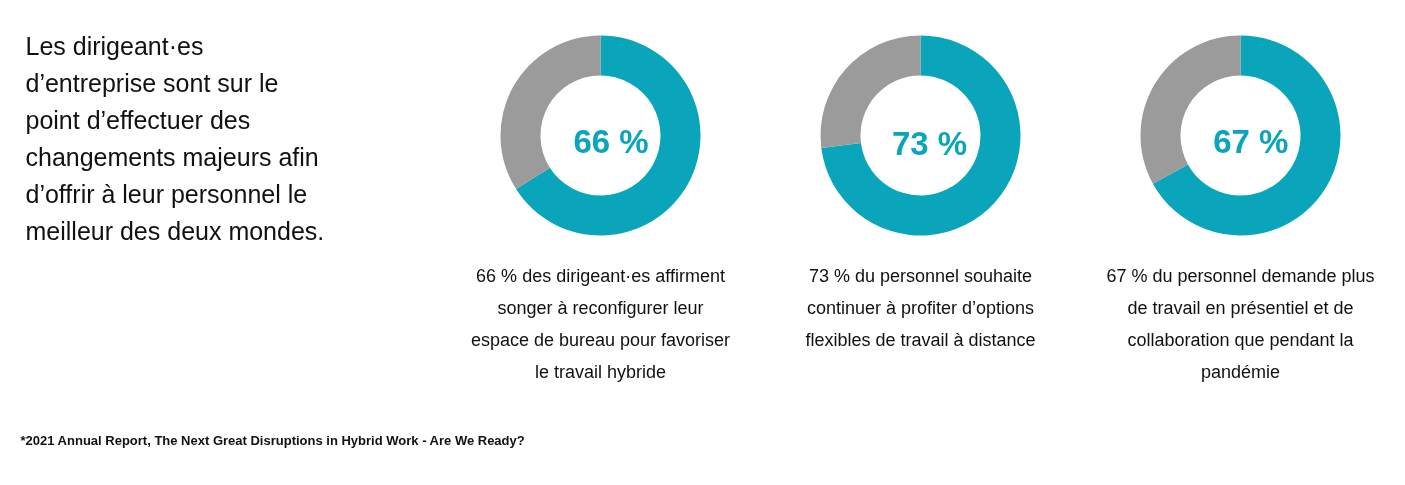 The image size is (1405, 485). Describe the element at coordinates (272, 440) in the screenshot. I see `text: *2021 Annual Report, The Next Great Disruptions in Hybrid Work - Are We Ready?` at that location.